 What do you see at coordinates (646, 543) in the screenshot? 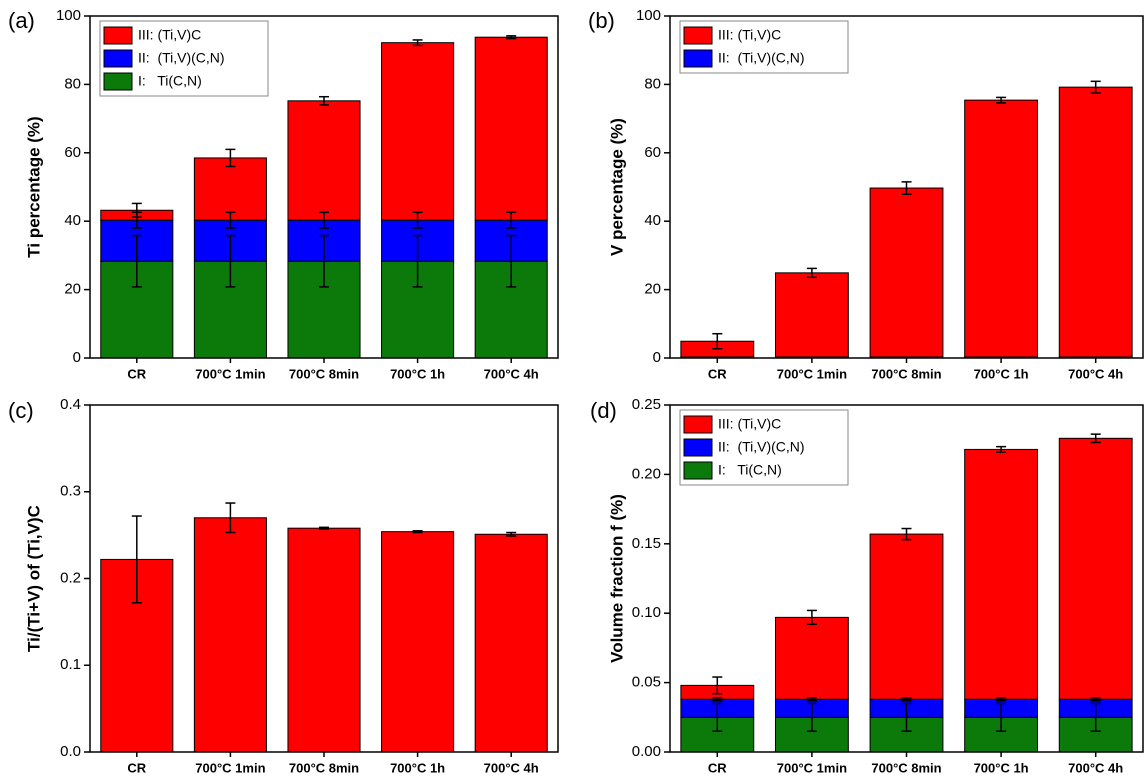
I see `y-tick-label: 0.15` at bounding box center [646, 543].